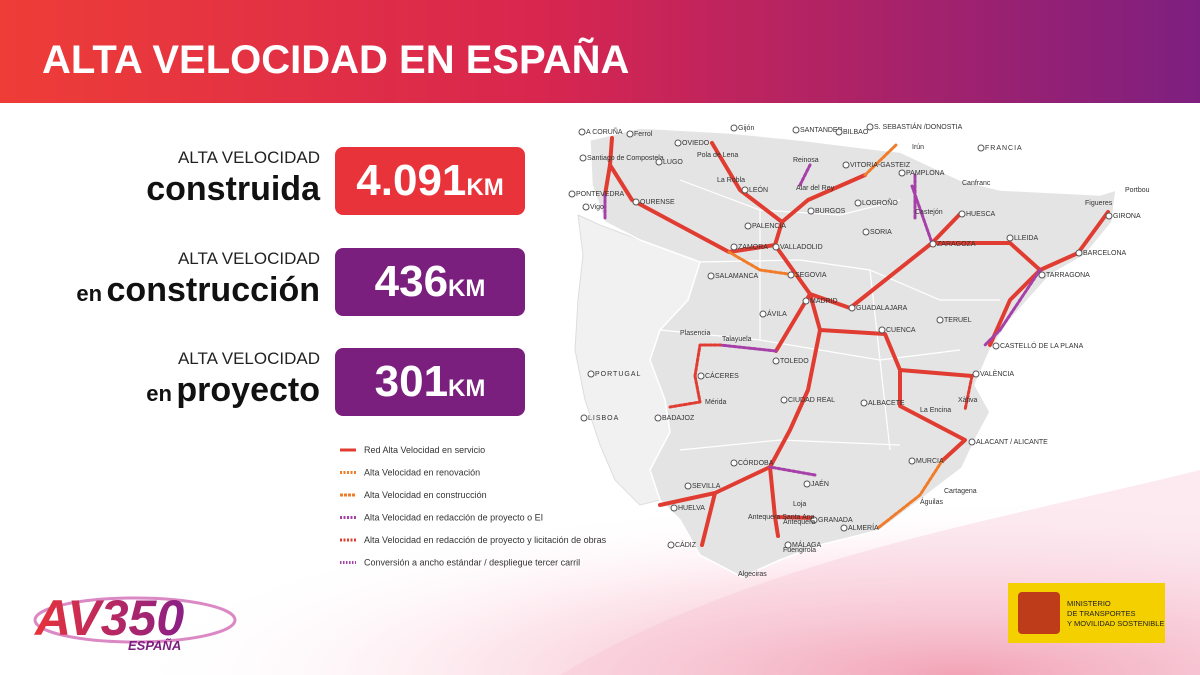 The width and height of the screenshot is (1200, 675). Describe the element at coordinates (154, 645) in the screenshot. I see `logo-country: ESPAÑA` at that location.